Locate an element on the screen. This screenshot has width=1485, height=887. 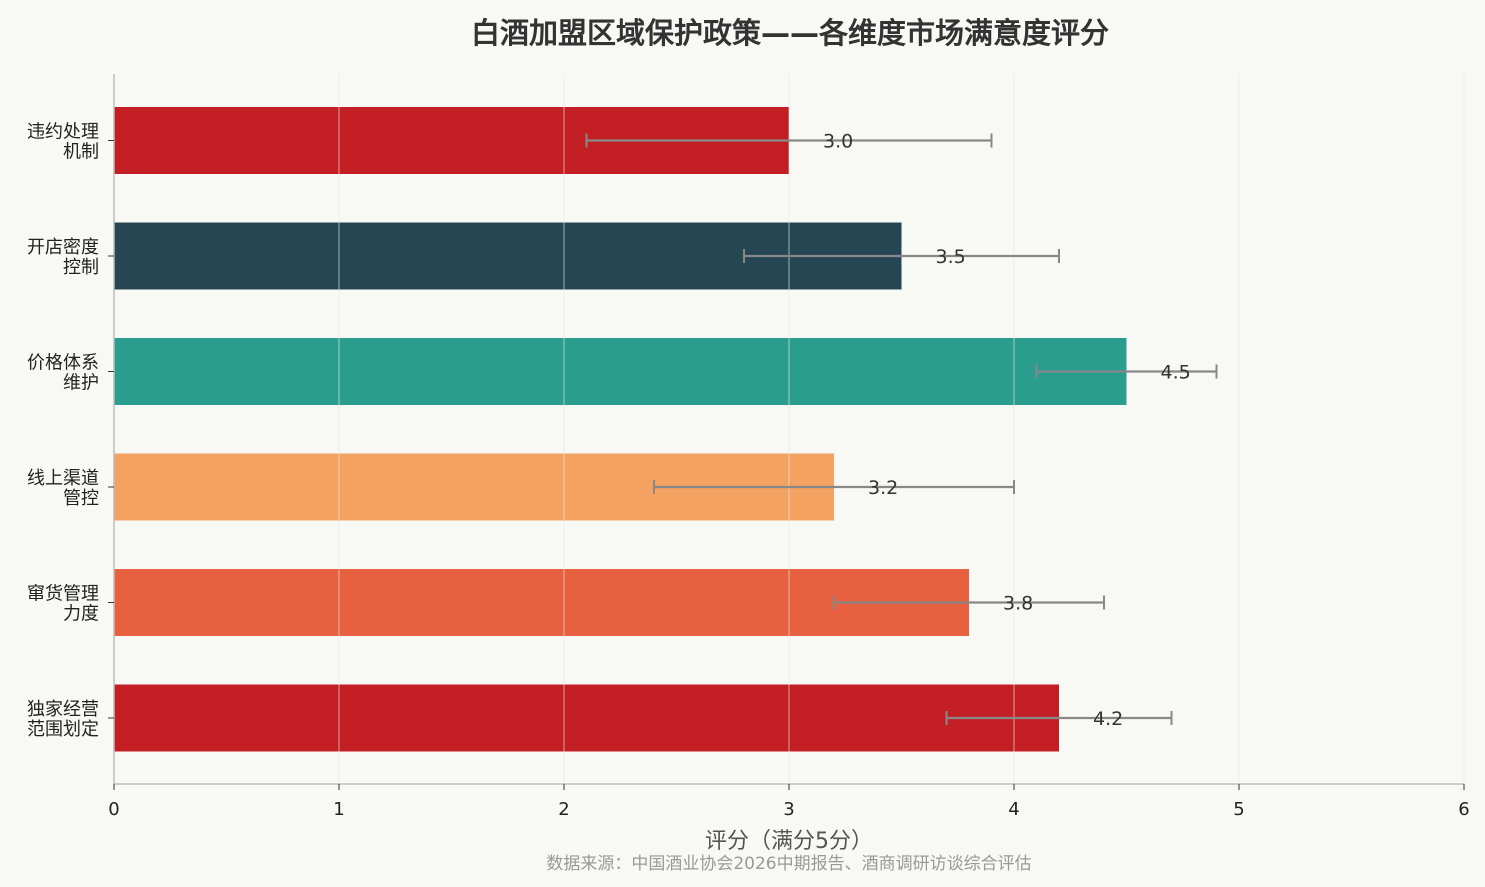
x-tick-label-3: 3 is located at coordinates (788, 809).